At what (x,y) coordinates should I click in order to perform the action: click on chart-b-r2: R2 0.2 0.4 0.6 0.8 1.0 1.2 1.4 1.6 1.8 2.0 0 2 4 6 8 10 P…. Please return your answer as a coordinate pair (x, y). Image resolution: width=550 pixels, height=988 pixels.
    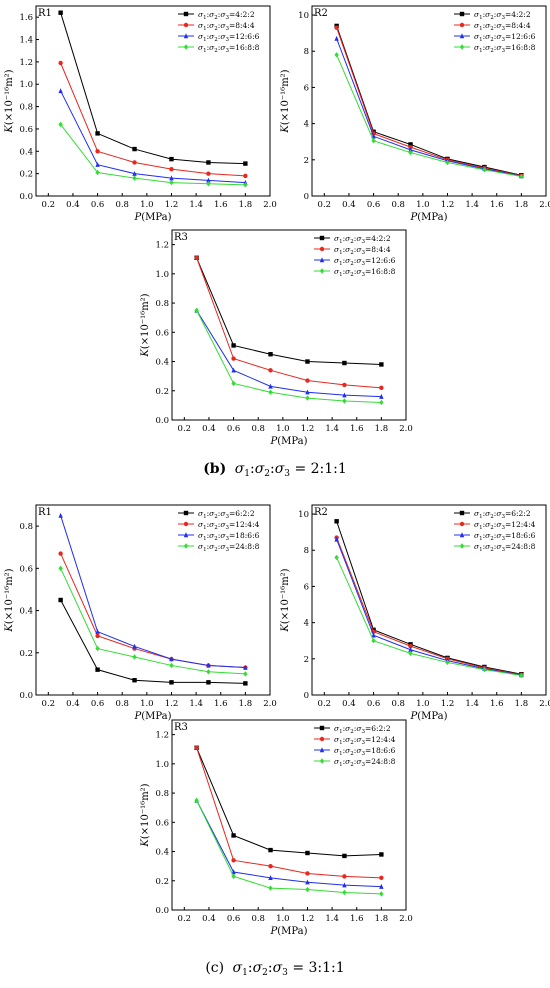
    Looking at the image, I should click on (415, 114).